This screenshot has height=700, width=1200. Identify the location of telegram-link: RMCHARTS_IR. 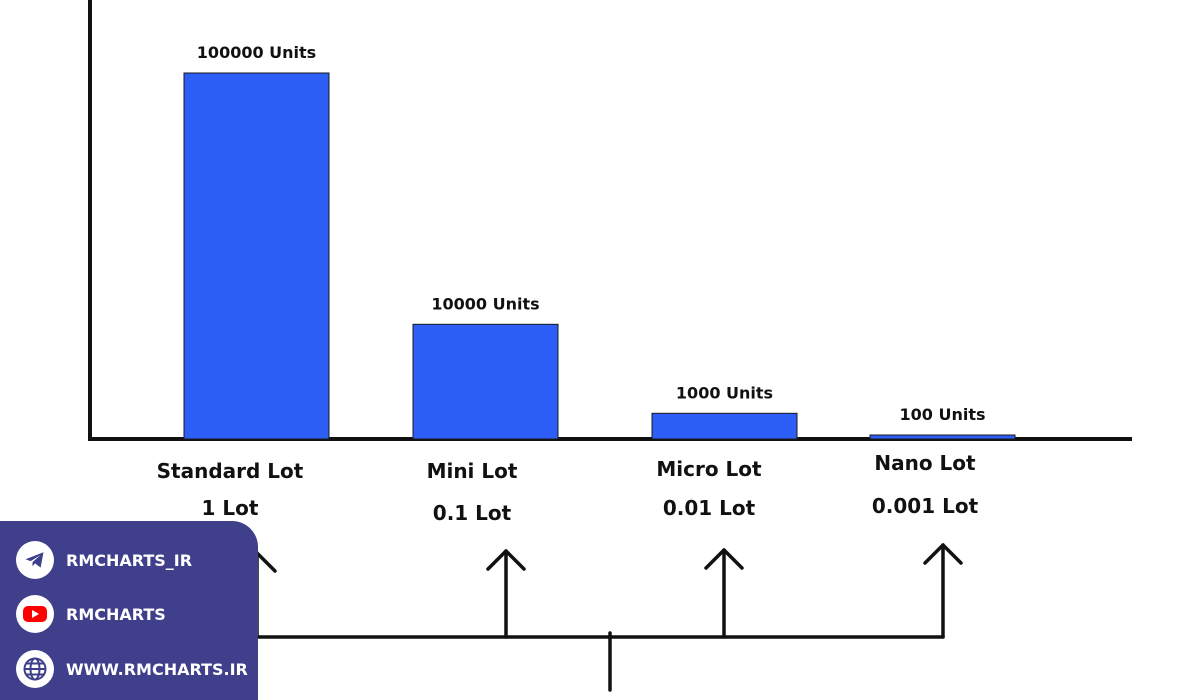
(104, 560).